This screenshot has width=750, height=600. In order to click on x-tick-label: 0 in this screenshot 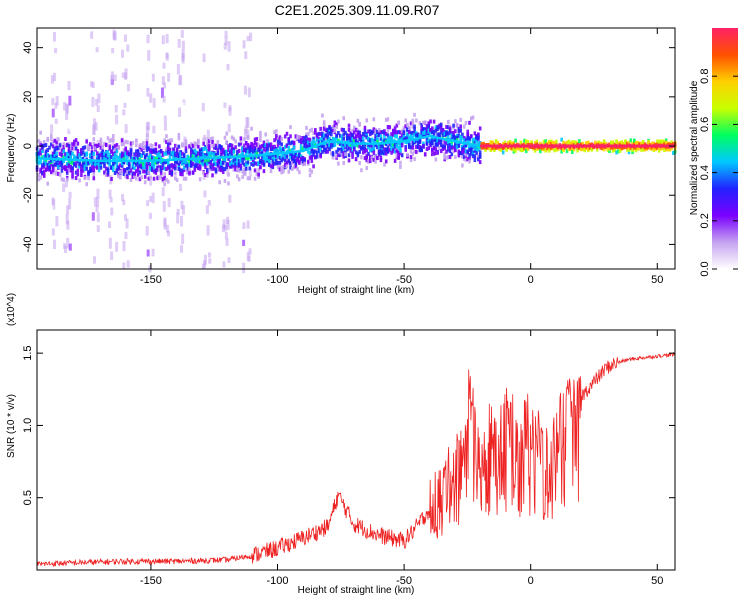, I will do `click(531, 280)`.